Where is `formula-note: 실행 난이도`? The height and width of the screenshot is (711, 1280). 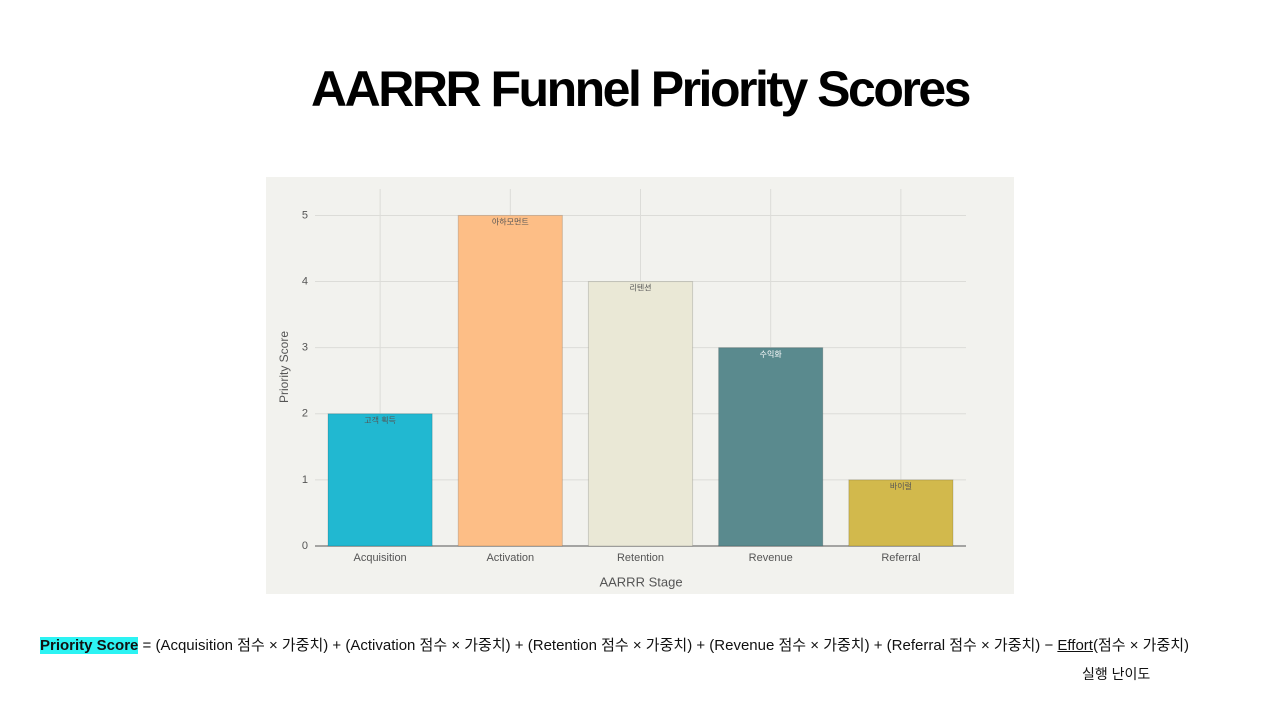
formula-note: 실행 난이도 is located at coordinates (1116, 674).